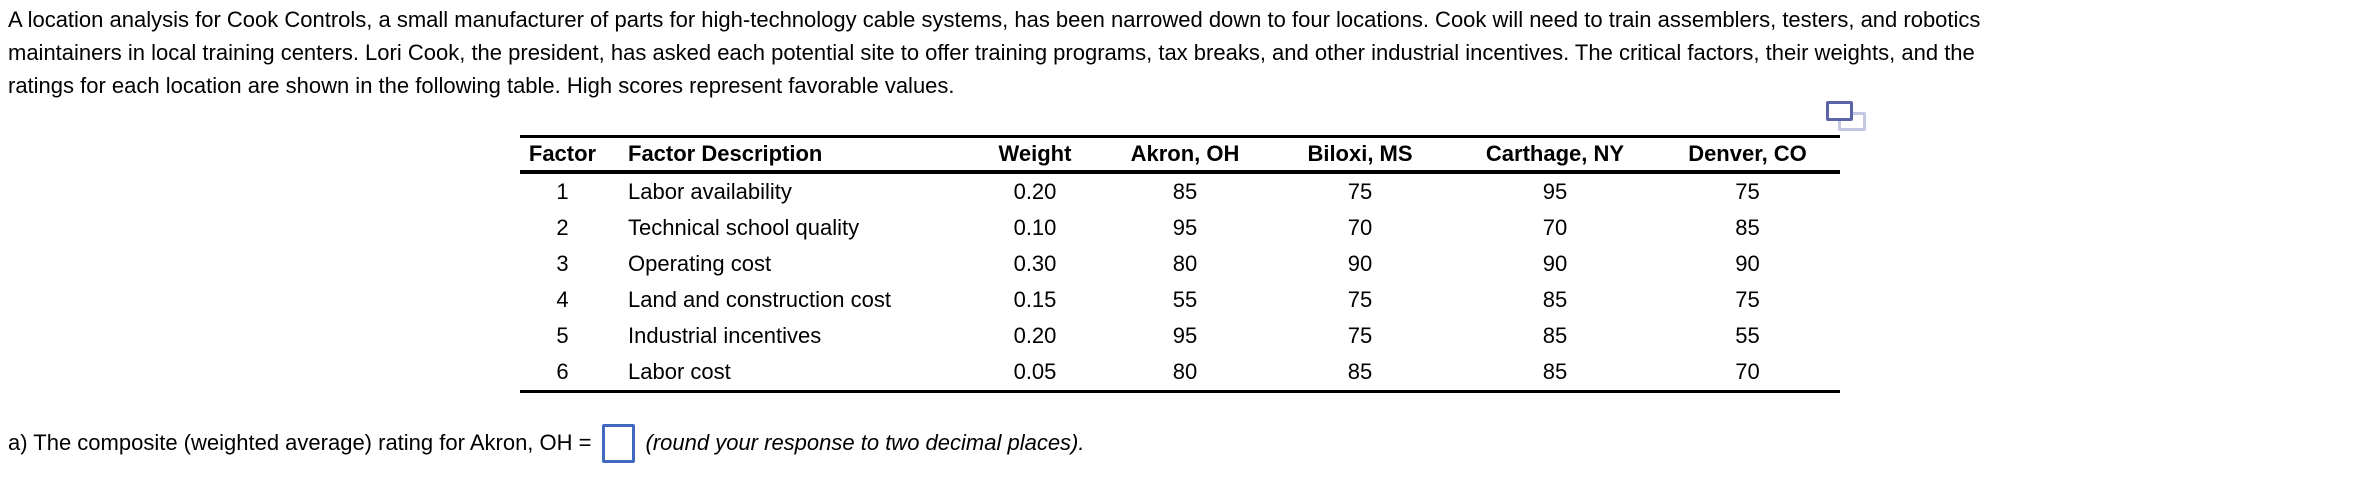 The height and width of the screenshot is (484, 2354). I want to click on cell-biloxi: 90, so click(1360, 263).